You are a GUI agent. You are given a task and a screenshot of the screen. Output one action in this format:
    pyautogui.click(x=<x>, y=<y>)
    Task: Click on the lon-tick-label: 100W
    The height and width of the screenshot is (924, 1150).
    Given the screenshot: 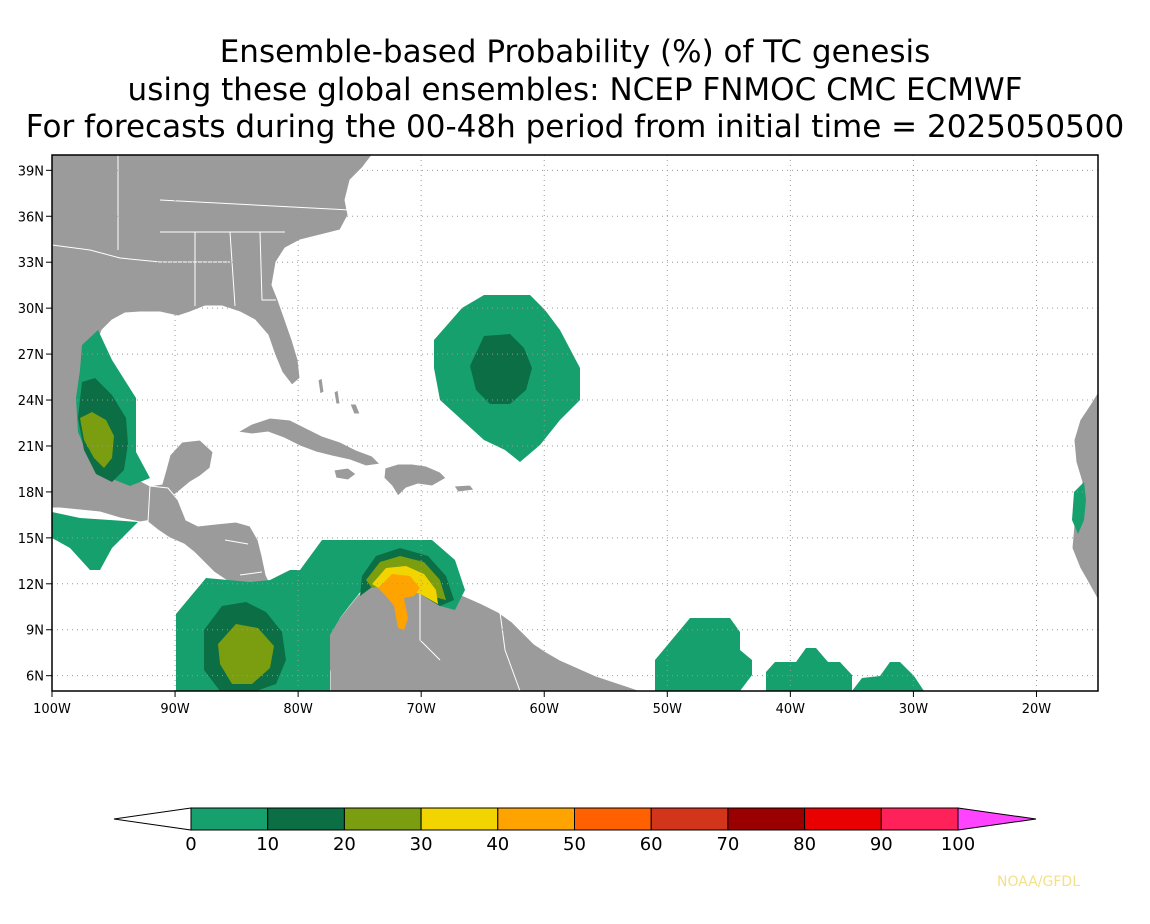 What is the action you would take?
    pyautogui.click(x=52, y=709)
    